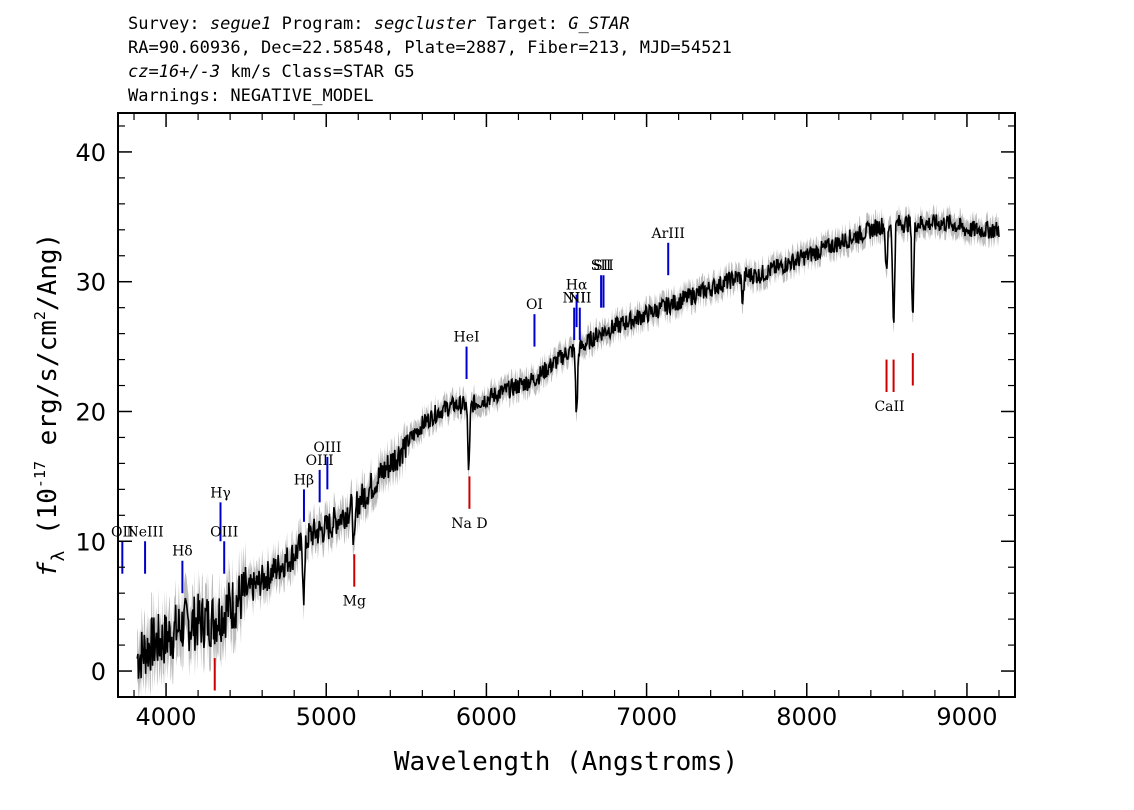  Describe the element at coordinates (40, 315) in the screenshot. I see `ylabel-exponent-2: 2` at that location.